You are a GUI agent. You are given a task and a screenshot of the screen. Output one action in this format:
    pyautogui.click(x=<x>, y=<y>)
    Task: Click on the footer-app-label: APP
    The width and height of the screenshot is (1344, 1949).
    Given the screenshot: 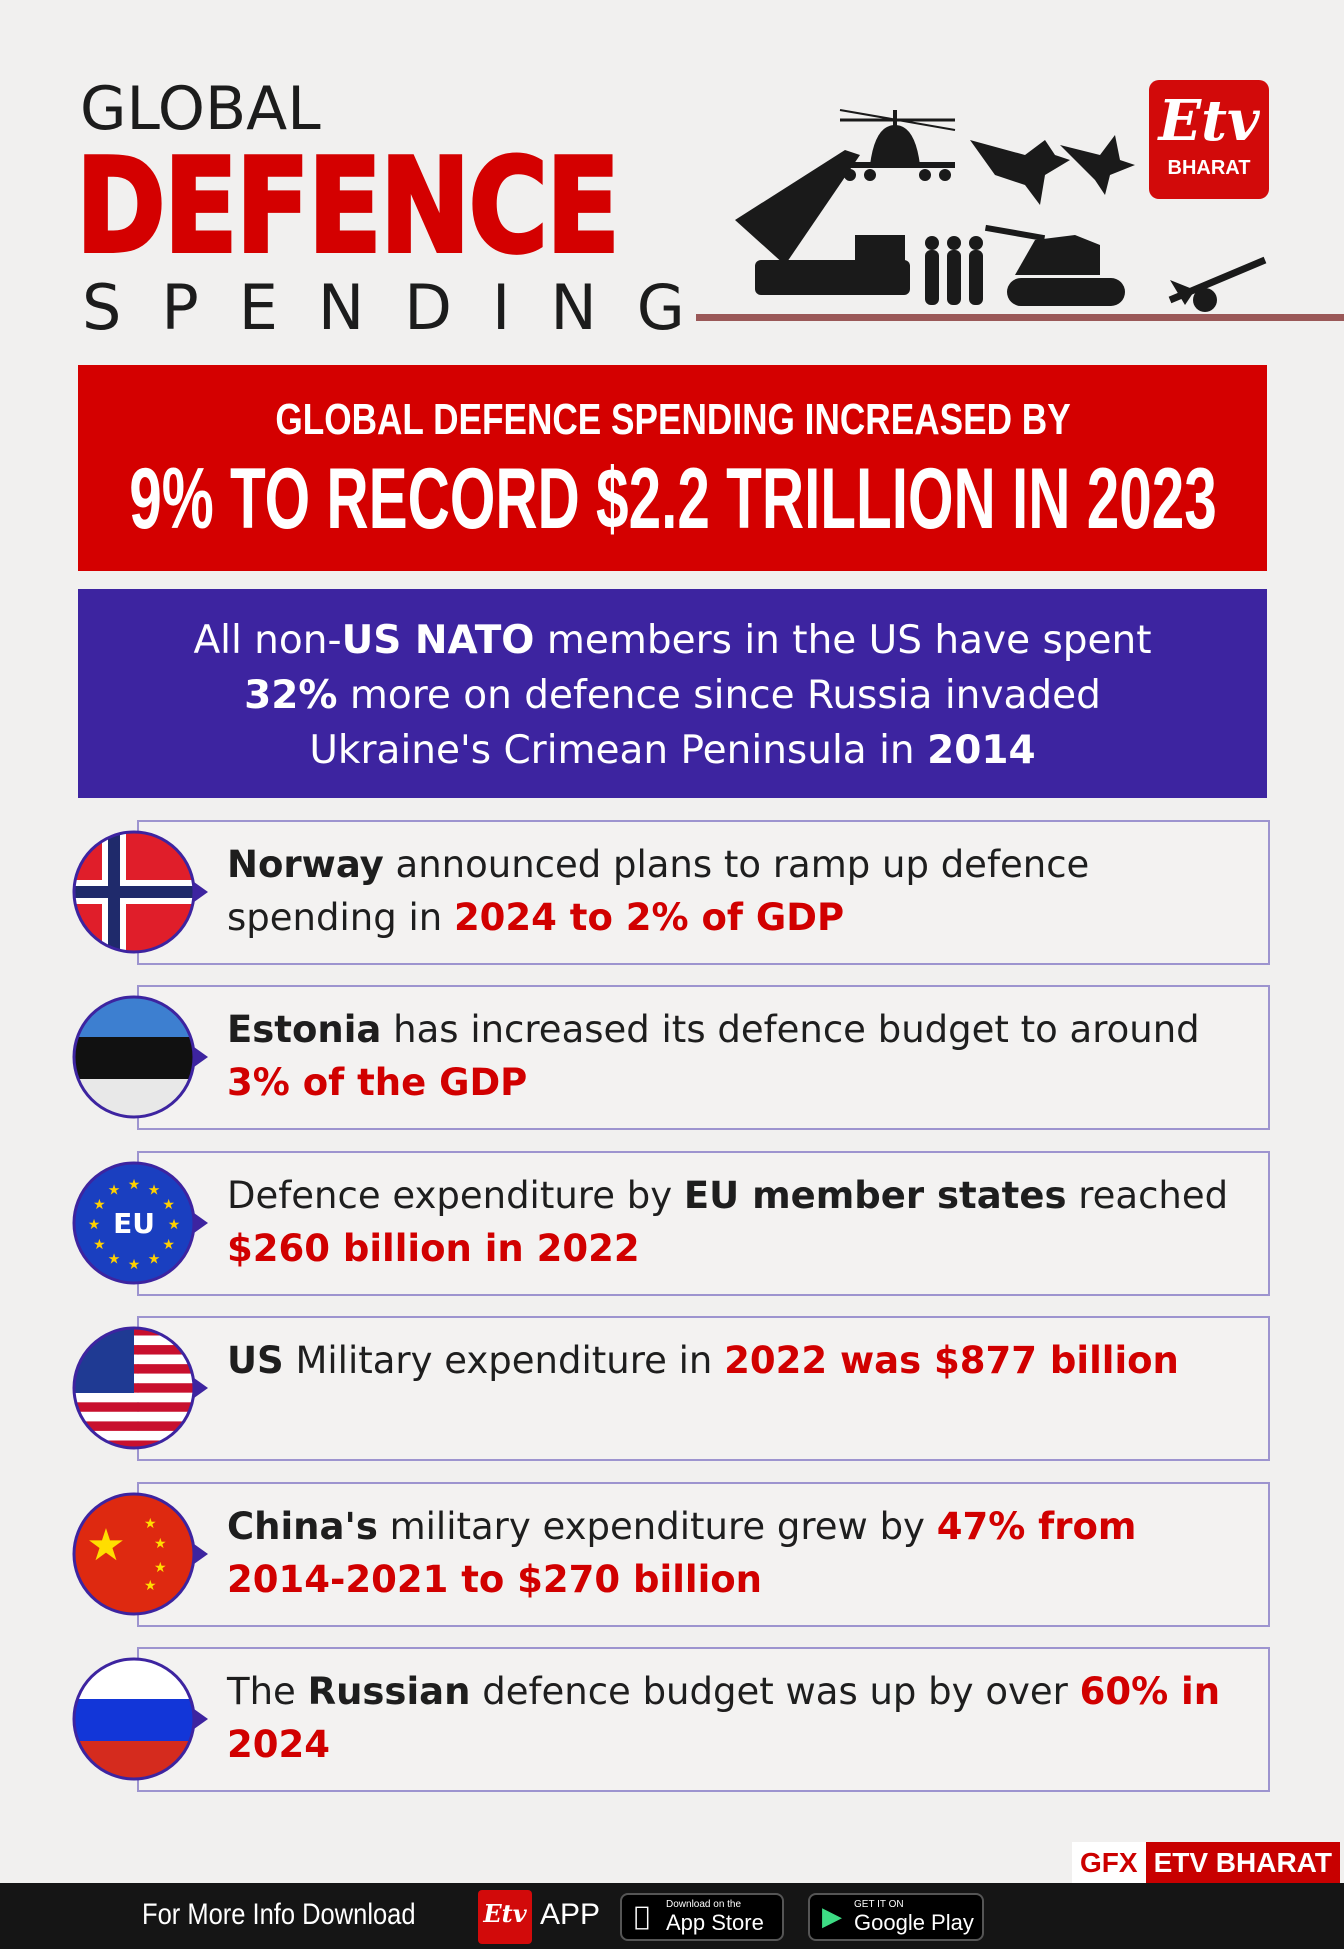 What is the action you would take?
    pyautogui.click(x=570, y=1914)
    